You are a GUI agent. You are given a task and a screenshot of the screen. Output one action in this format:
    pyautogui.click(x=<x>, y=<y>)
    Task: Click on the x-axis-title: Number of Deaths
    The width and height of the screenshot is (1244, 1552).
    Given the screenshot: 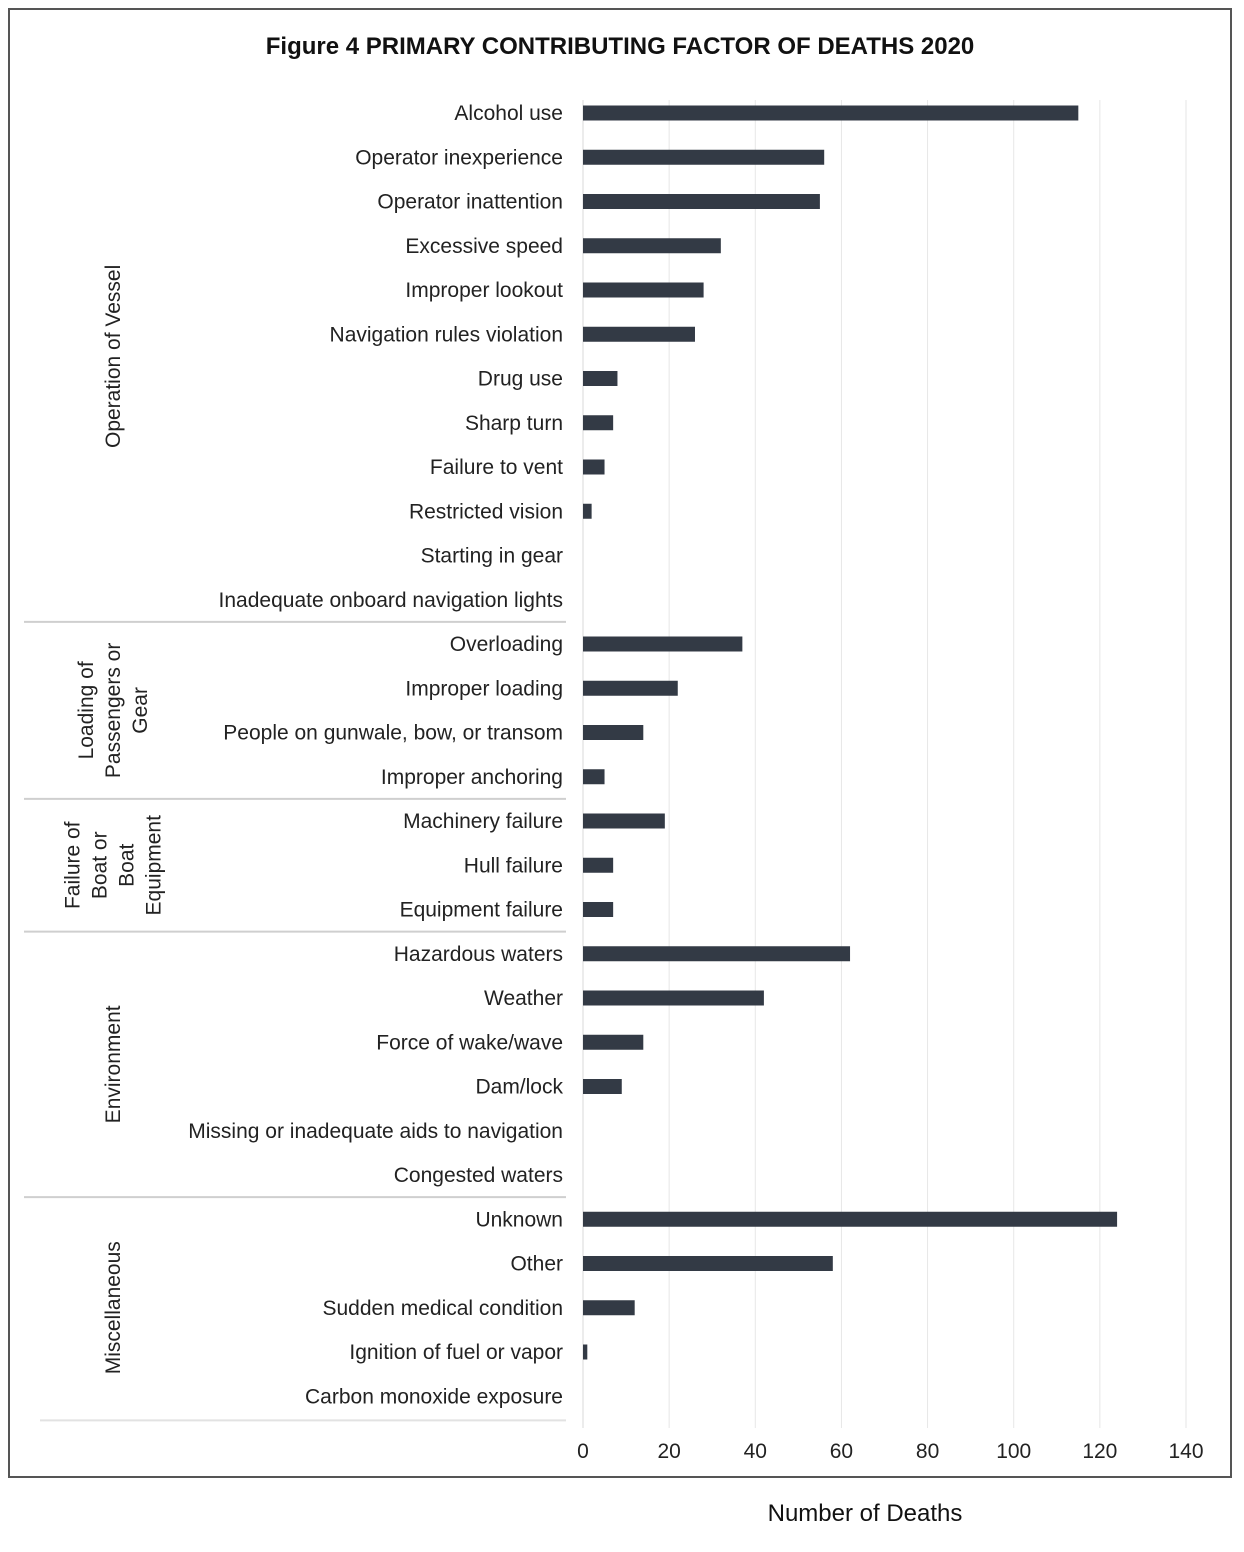 What is the action you would take?
    pyautogui.click(x=865, y=1513)
    